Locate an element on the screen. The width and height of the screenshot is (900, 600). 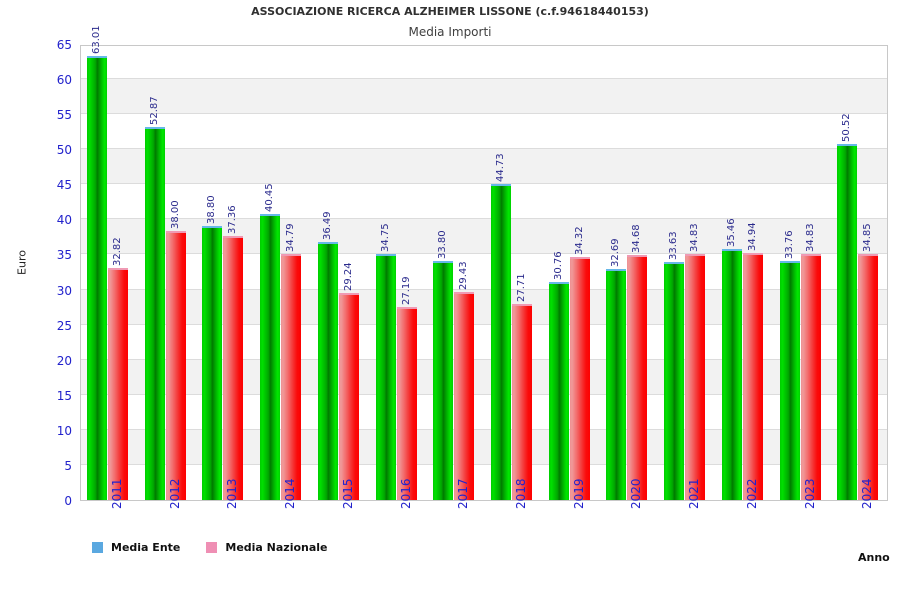
bar-value-label: 52.87 is located at coordinates (154, 111).